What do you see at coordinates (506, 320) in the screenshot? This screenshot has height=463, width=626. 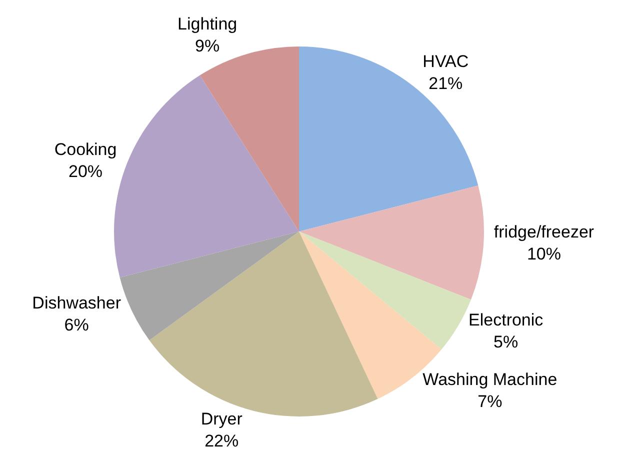 I see `slice-label: Electronic` at bounding box center [506, 320].